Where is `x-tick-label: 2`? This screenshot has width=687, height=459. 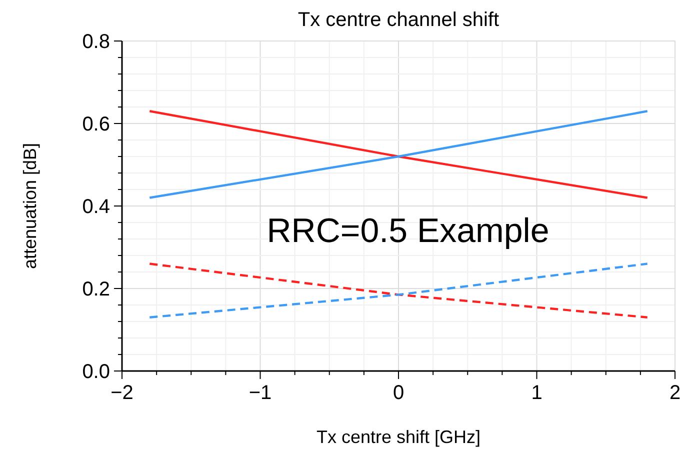
x-tick-label: 2 is located at coordinates (675, 393).